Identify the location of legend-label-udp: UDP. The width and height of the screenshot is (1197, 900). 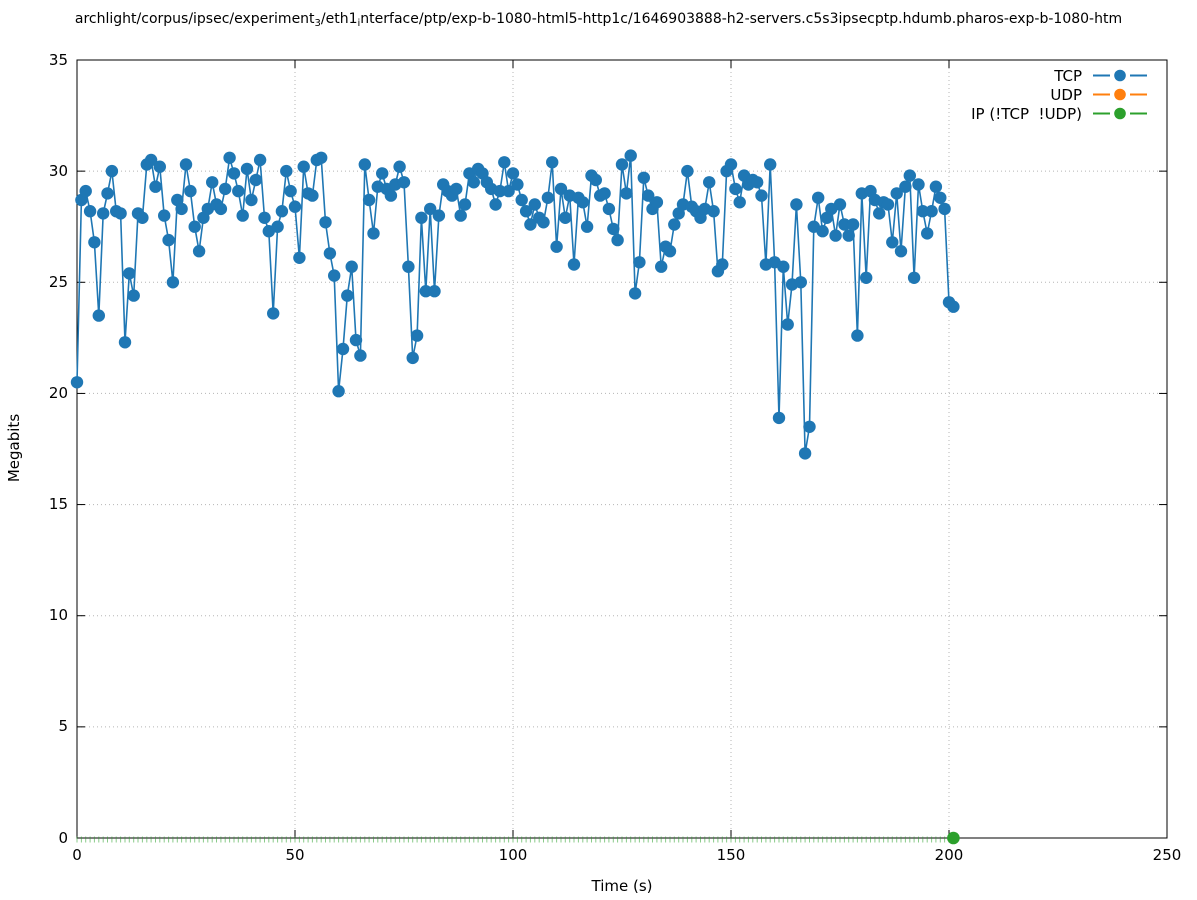
(1066, 94).